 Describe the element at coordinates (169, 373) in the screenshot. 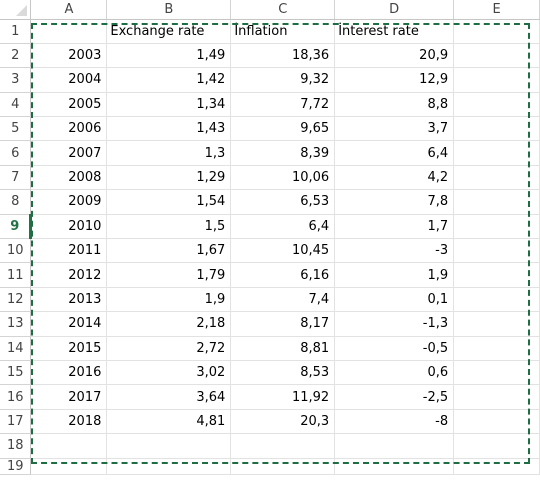

I see `cell-exchange-rate: 3,02` at that location.